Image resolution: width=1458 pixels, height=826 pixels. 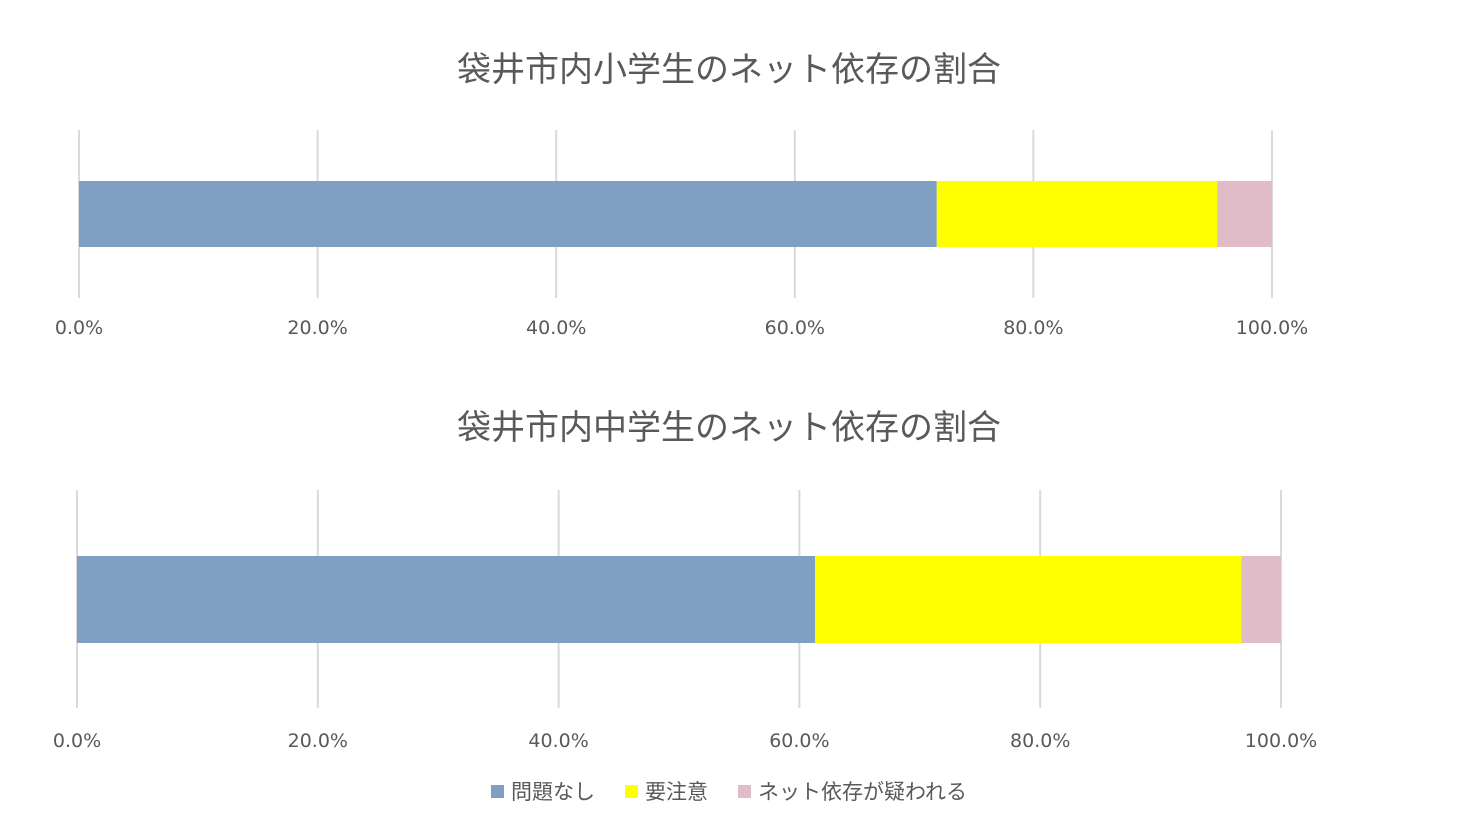 I want to click on x-tick-label-0-4: 80.0%, so click(x=1033, y=328).